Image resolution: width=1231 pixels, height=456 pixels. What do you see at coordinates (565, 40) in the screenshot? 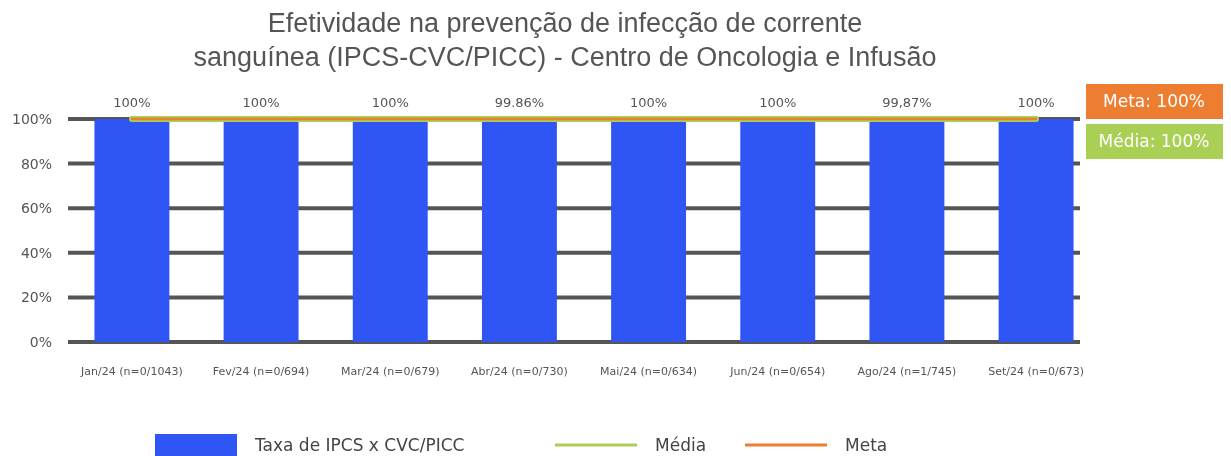
I see `chart-title: Efetividade na prevenção de infecção de corrente sanguínea (IPCS-CVC/PICC) - Centro de Oncologia e Infusão` at bounding box center [565, 40].